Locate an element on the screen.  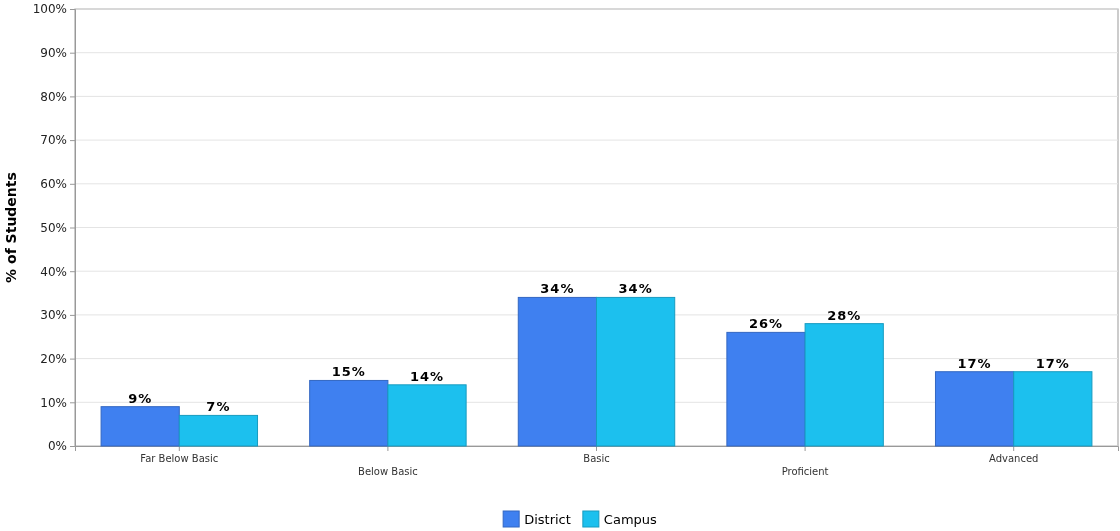
y-tick-label: 70% is located at coordinates (53, 140).